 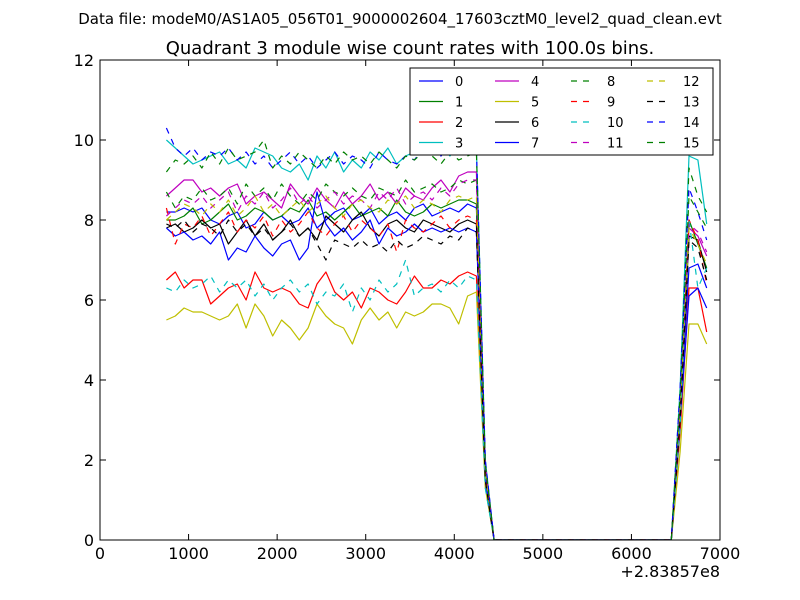 What do you see at coordinates (535, 144) in the screenshot?
I see `legend-label-7: 7` at bounding box center [535, 144].